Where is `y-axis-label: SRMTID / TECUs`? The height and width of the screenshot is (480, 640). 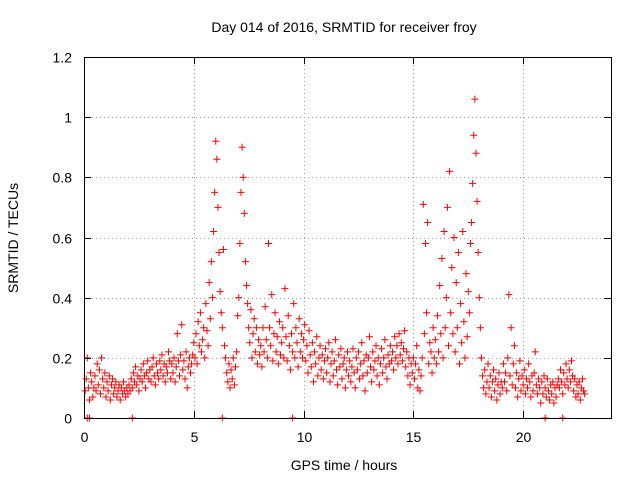
y-axis-label: SRMTID / TECUs is located at coordinates (13, 238).